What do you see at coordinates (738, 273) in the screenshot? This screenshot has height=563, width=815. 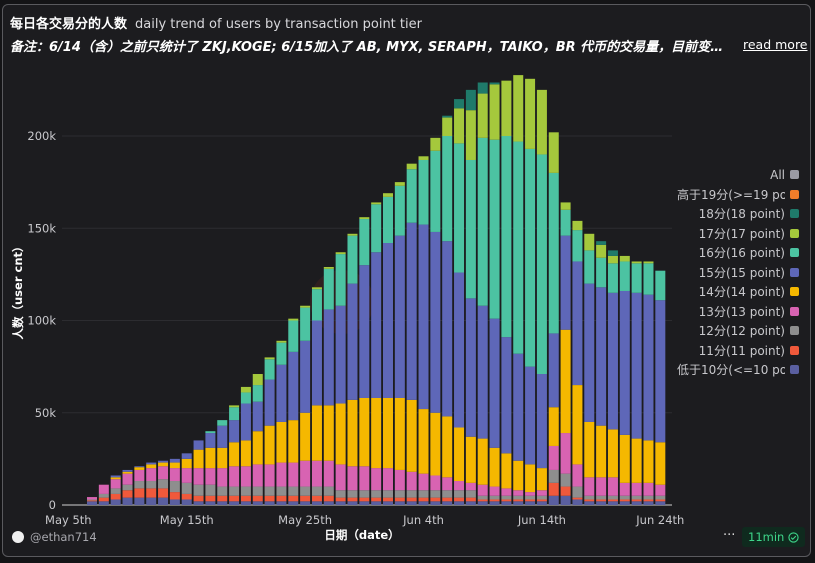 I see `legend-item: 15分(15 point)` at bounding box center [738, 273].